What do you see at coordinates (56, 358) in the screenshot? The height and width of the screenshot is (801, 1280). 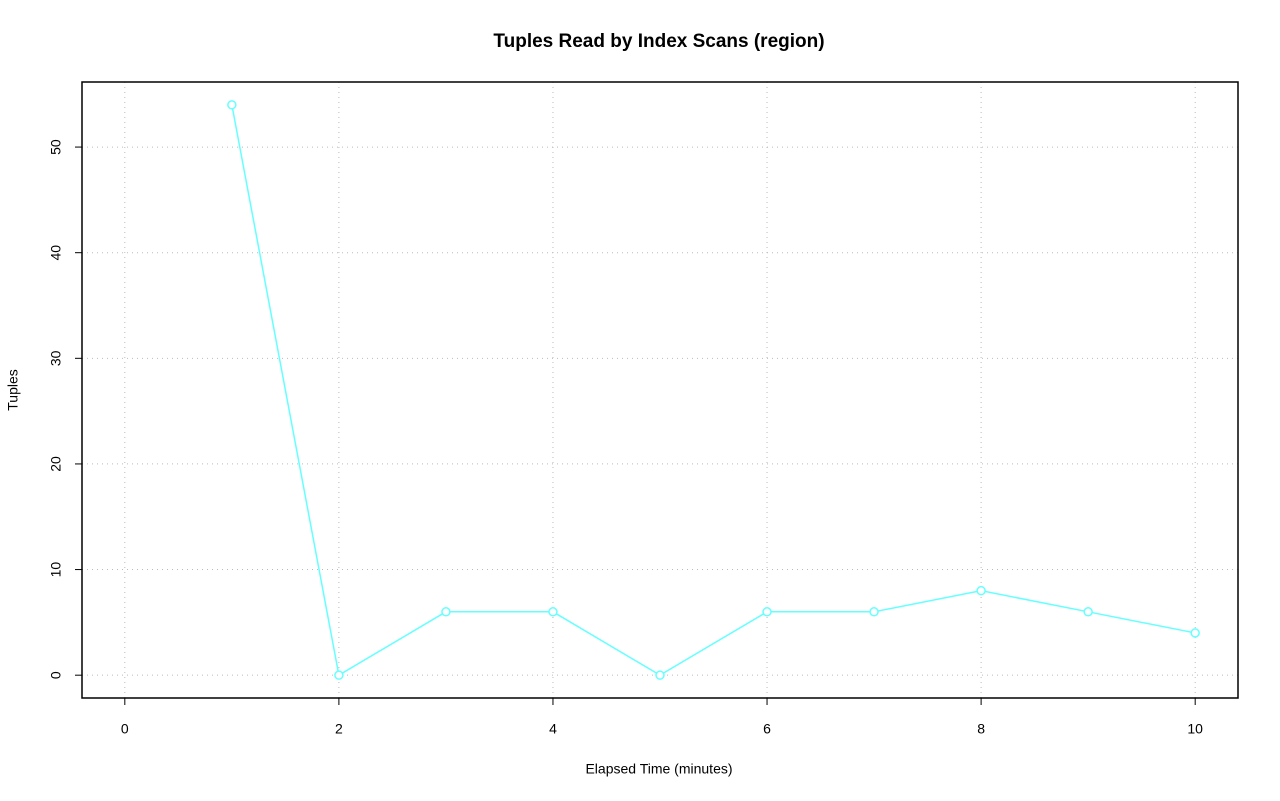 I see `y-tick-label: 30` at bounding box center [56, 358].